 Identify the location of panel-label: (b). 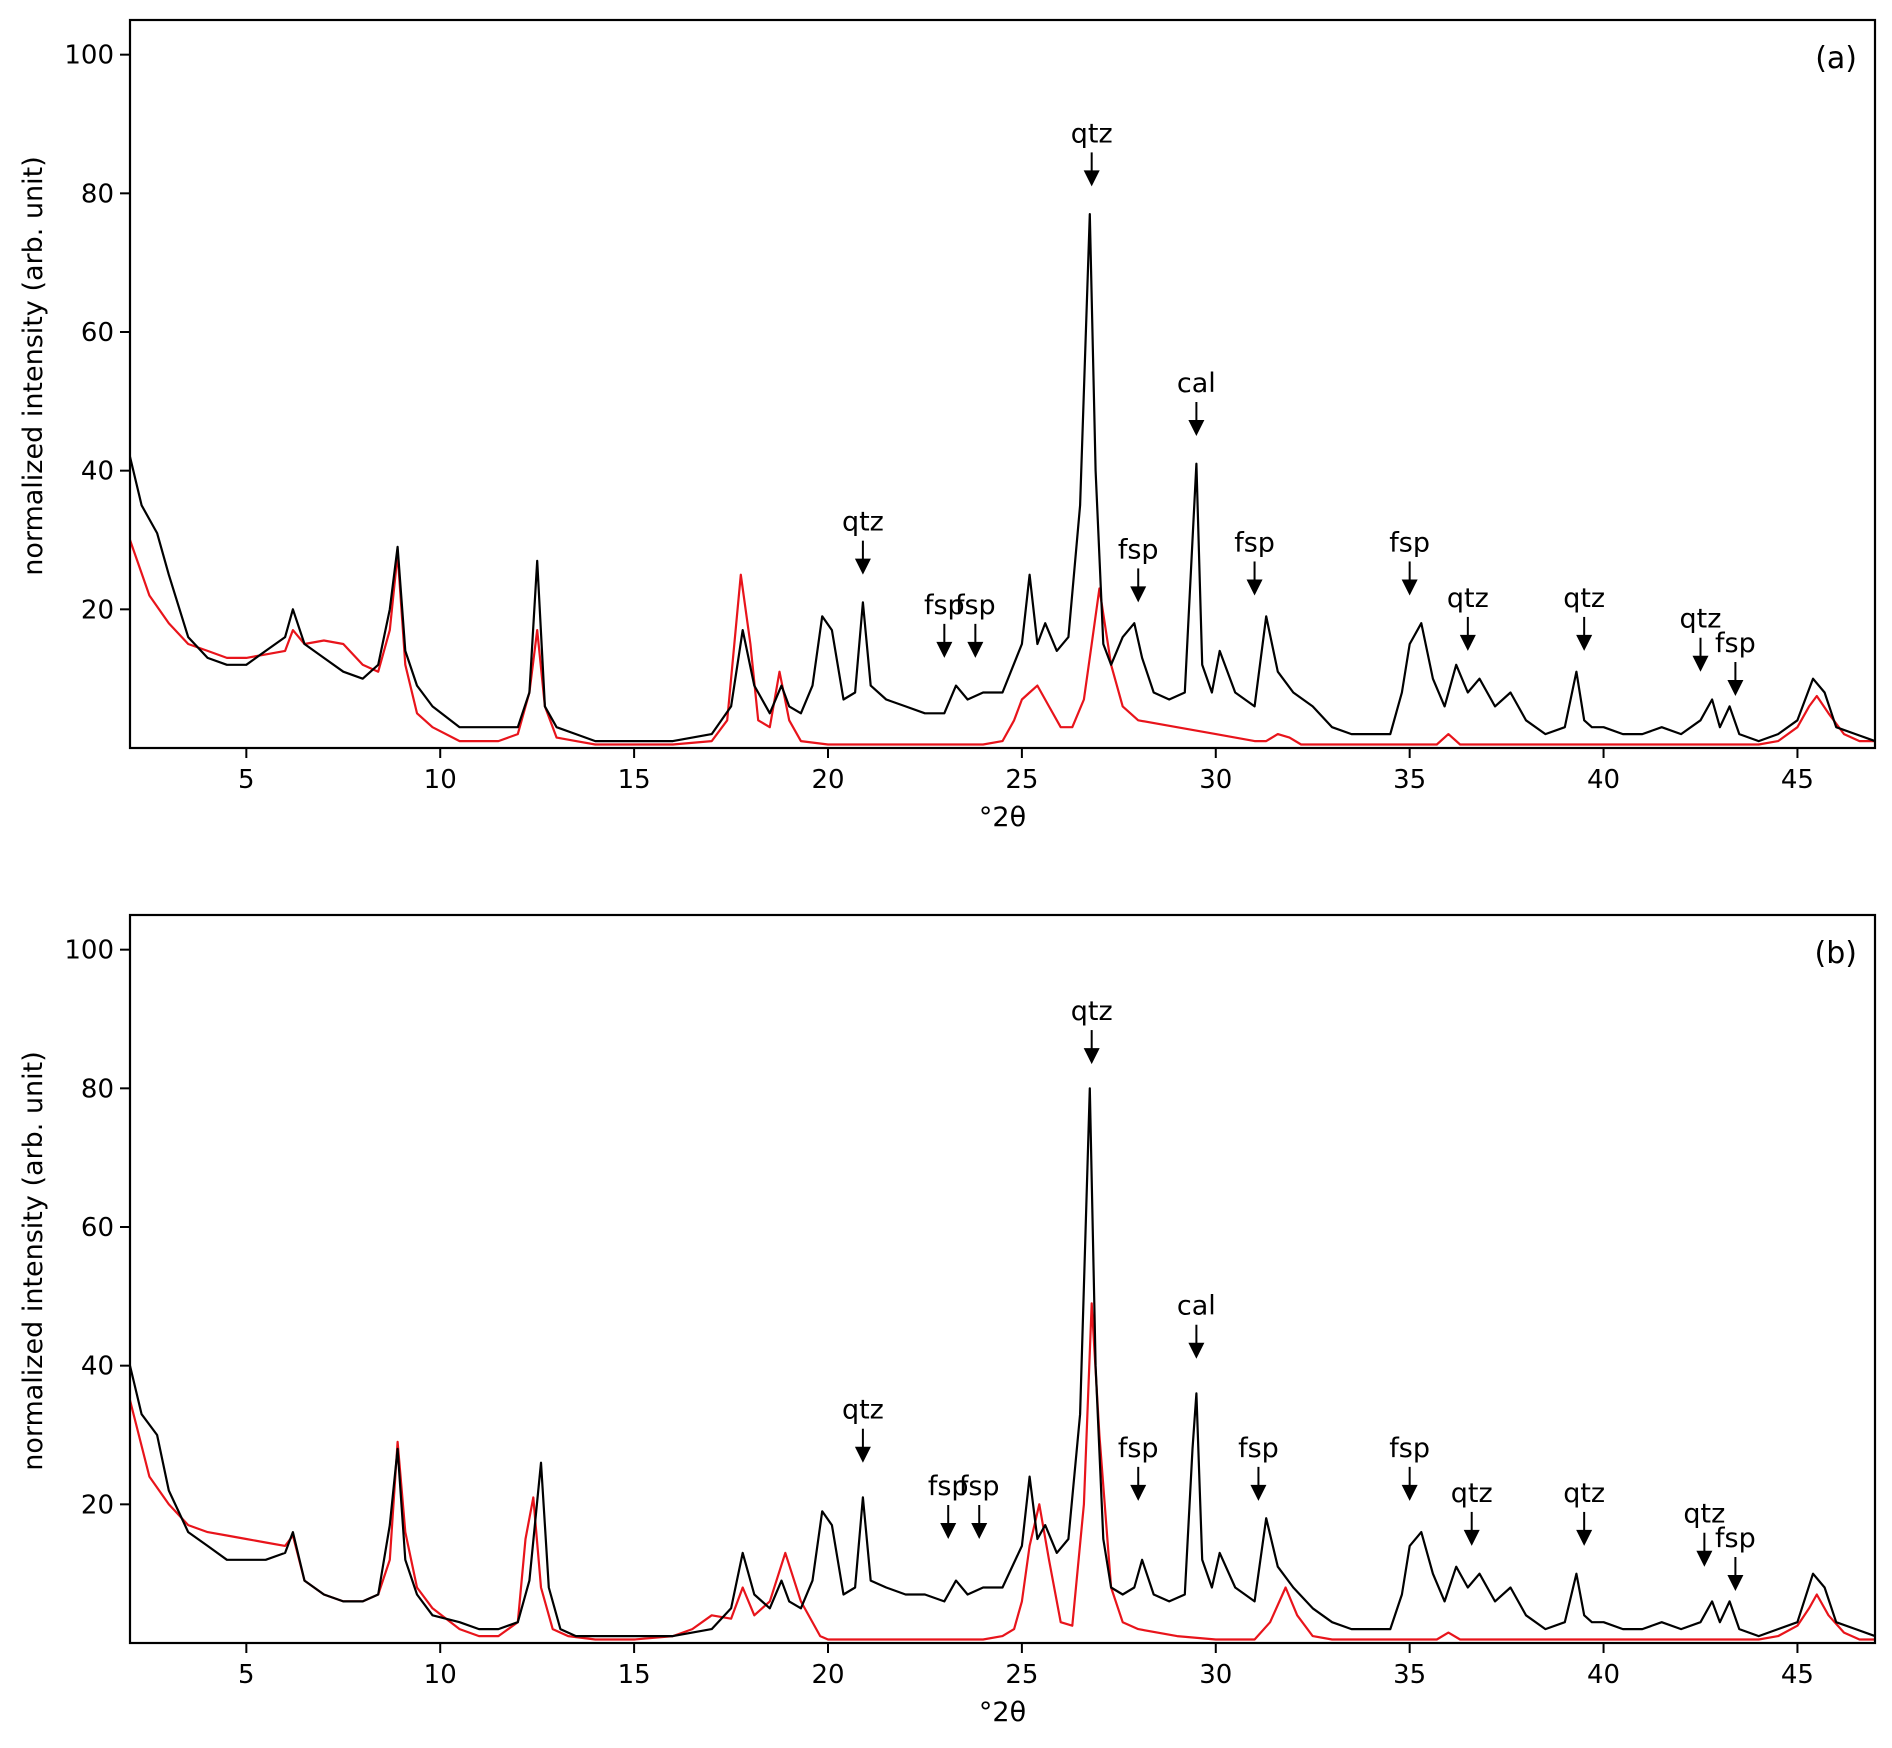
(1836, 953).